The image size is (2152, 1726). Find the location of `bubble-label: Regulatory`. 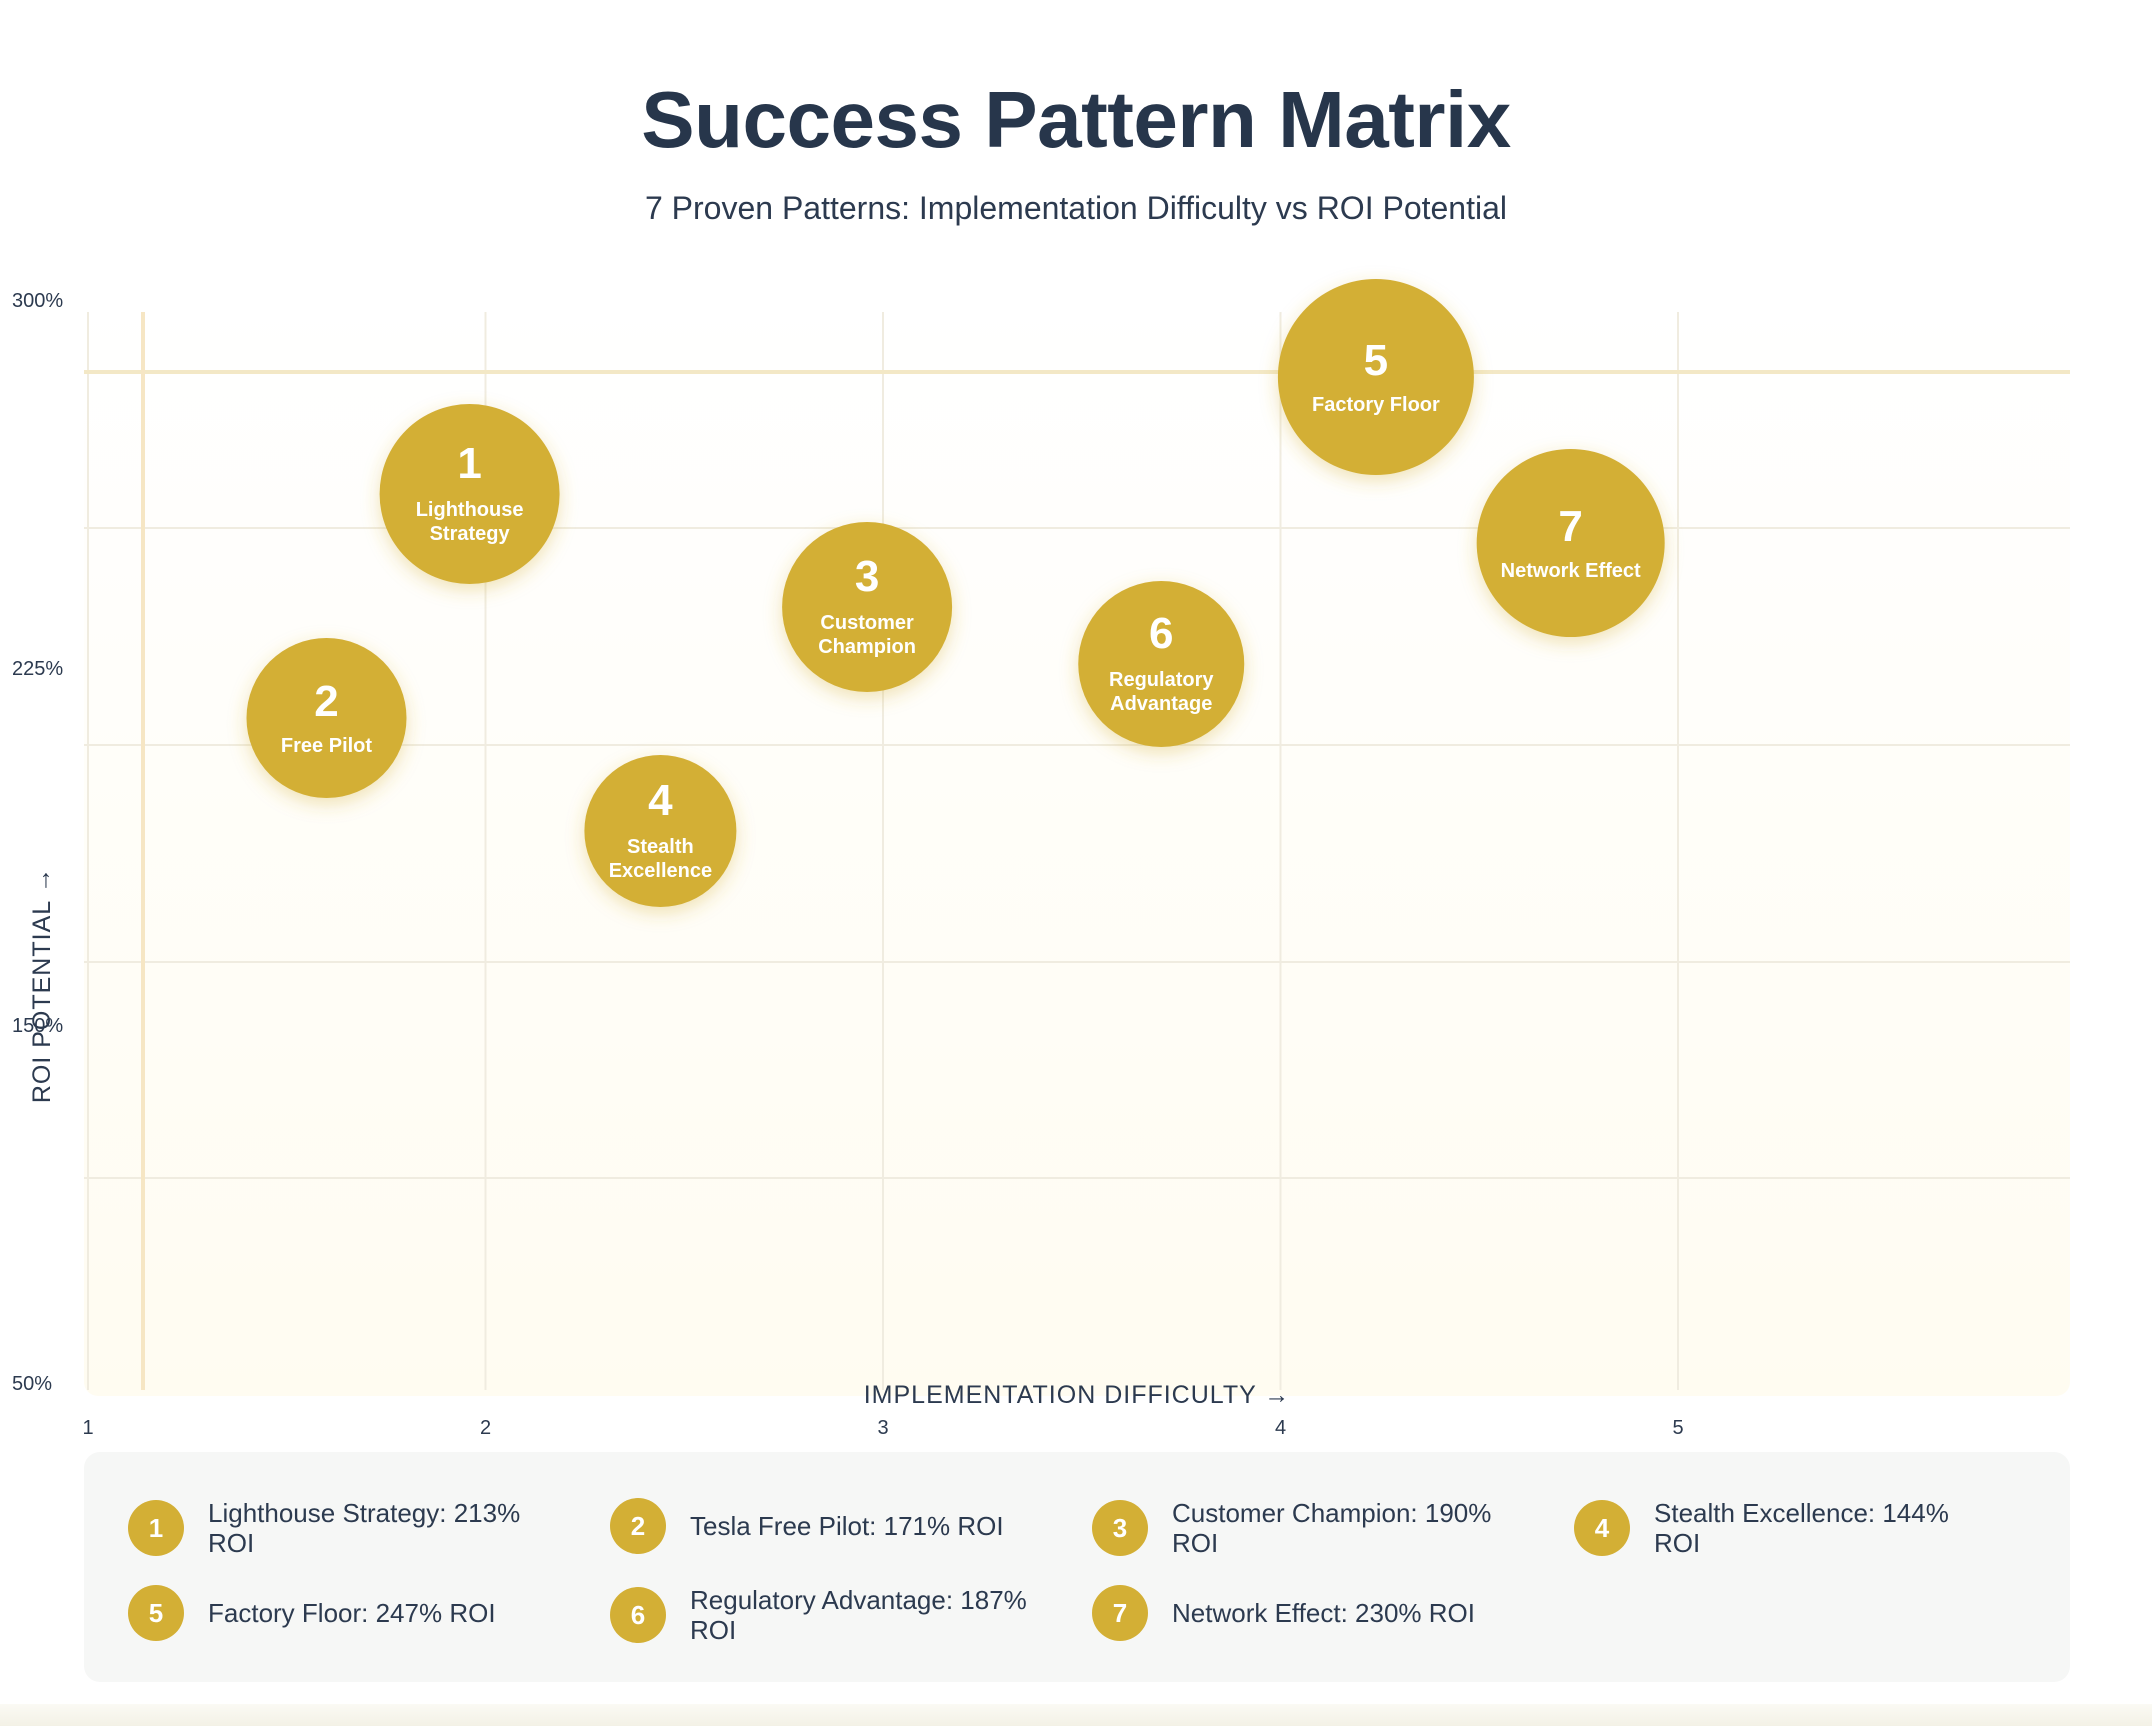

bubble-label: Regulatory is located at coordinates (1161, 680).